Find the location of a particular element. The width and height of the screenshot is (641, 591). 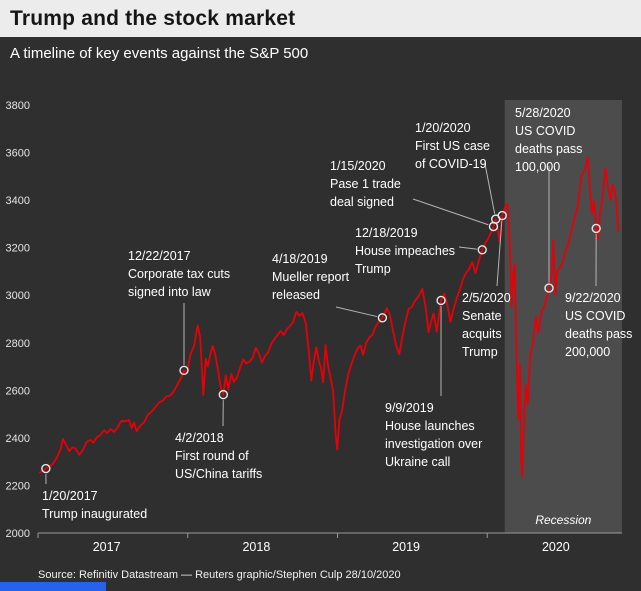

y-axis-tick-label: 2800 is located at coordinates (18, 344).